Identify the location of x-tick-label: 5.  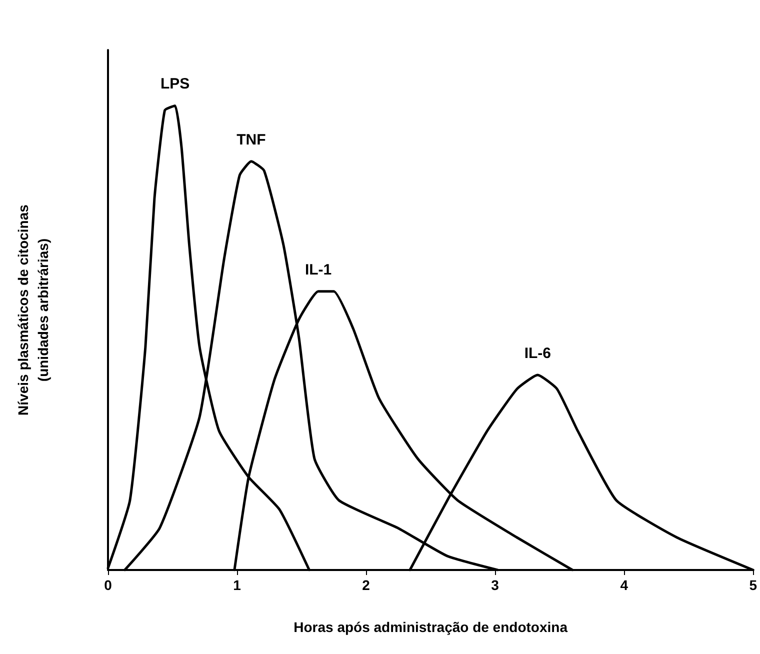
(753, 585).